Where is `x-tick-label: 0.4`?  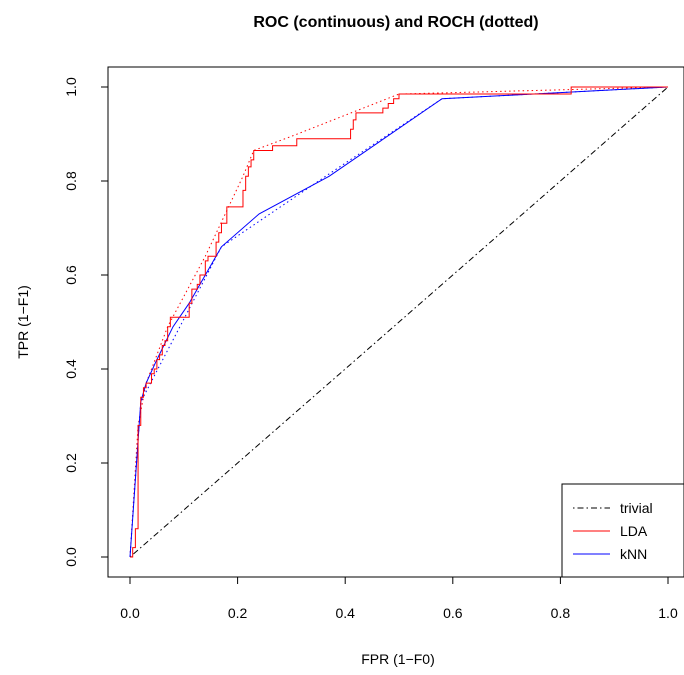 x-tick-label: 0.4 is located at coordinates (345, 613).